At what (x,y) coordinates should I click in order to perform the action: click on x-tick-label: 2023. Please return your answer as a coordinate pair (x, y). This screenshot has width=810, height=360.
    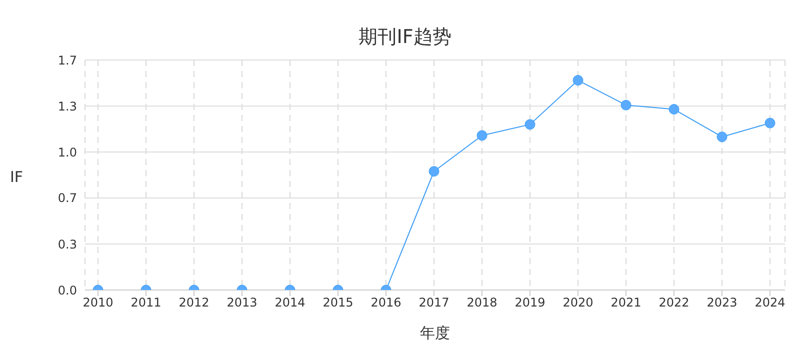
    Looking at the image, I should click on (722, 303).